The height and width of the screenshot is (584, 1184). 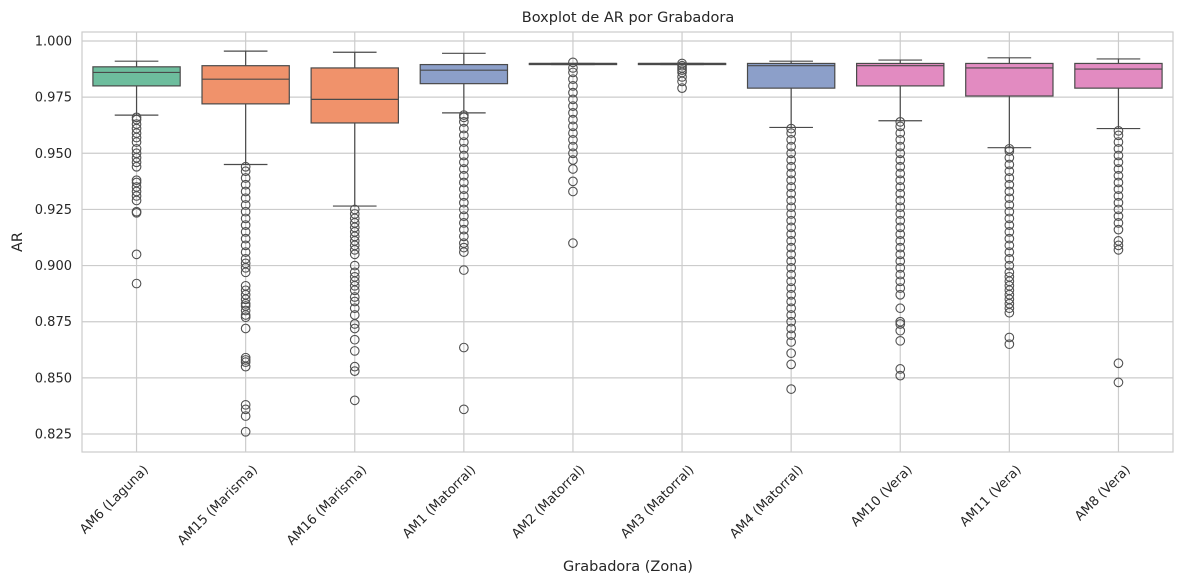 I want to click on y-tick-label: 0.975, so click(x=53, y=98).